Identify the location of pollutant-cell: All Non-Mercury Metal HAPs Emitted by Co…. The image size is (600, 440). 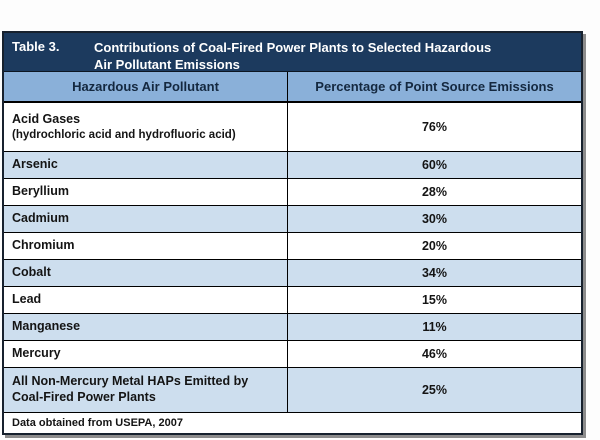
(146, 390).